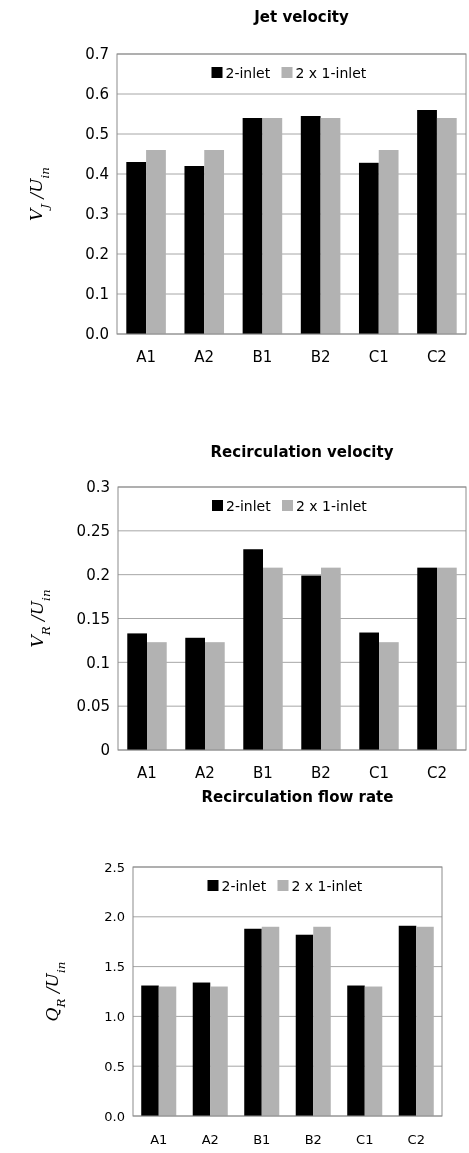 This screenshot has width=469, height=1153. What do you see at coordinates (93, 618) in the screenshot?
I see `y-tick-label: 0.15` at bounding box center [93, 618].